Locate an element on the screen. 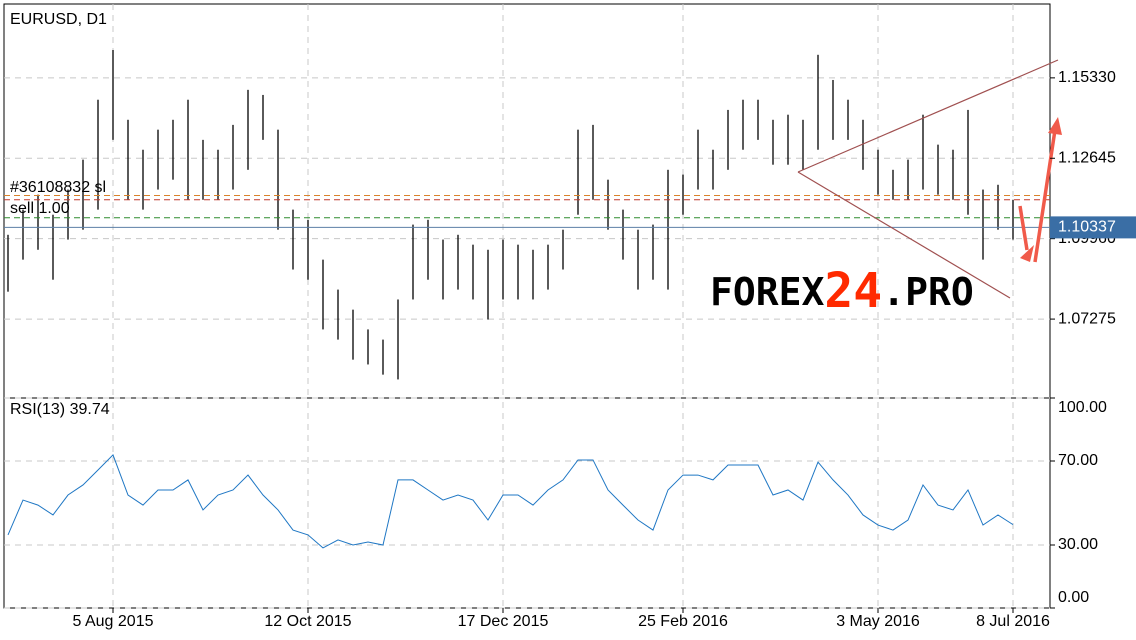  y-tick-label: 30.00 is located at coordinates (1078, 544).